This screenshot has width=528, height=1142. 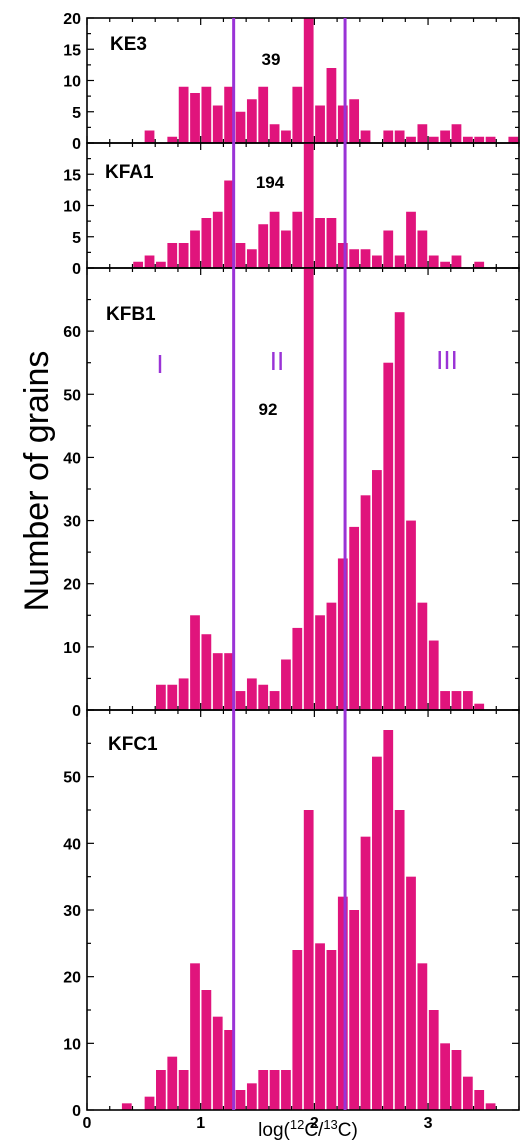 What do you see at coordinates (72, 332) in the screenshot?
I see `y-tick-label: 60` at bounding box center [72, 332].